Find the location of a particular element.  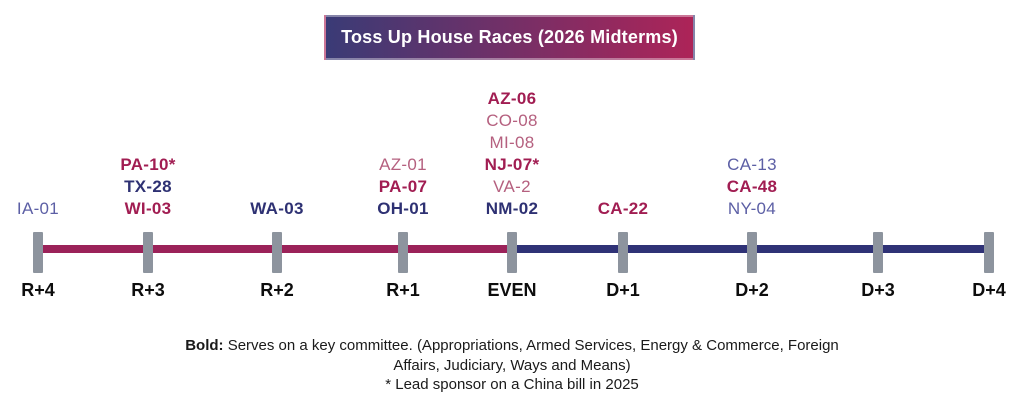

axis-tick-label: R+4 is located at coordinates (38, 290).